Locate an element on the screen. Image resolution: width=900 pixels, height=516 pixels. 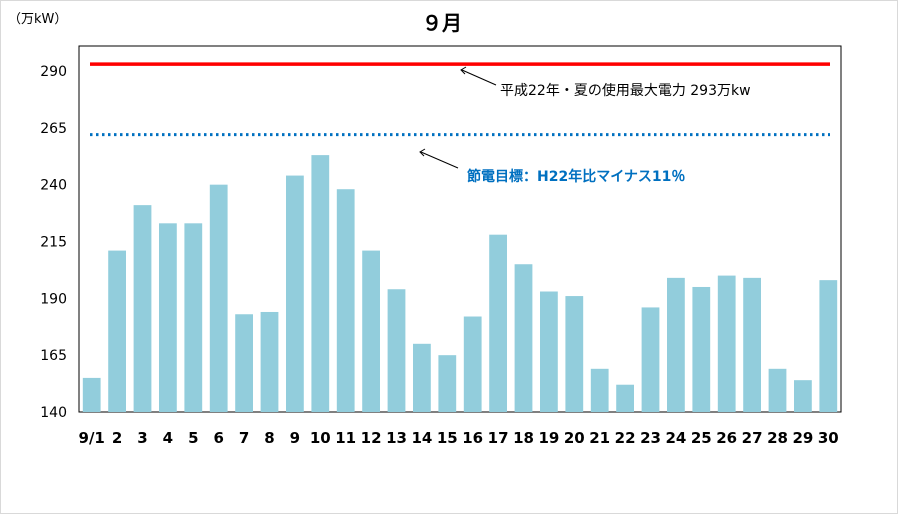
y-axis-ticks: 140 165 190 215 240 265 290 is located at coordinates (53, 242).